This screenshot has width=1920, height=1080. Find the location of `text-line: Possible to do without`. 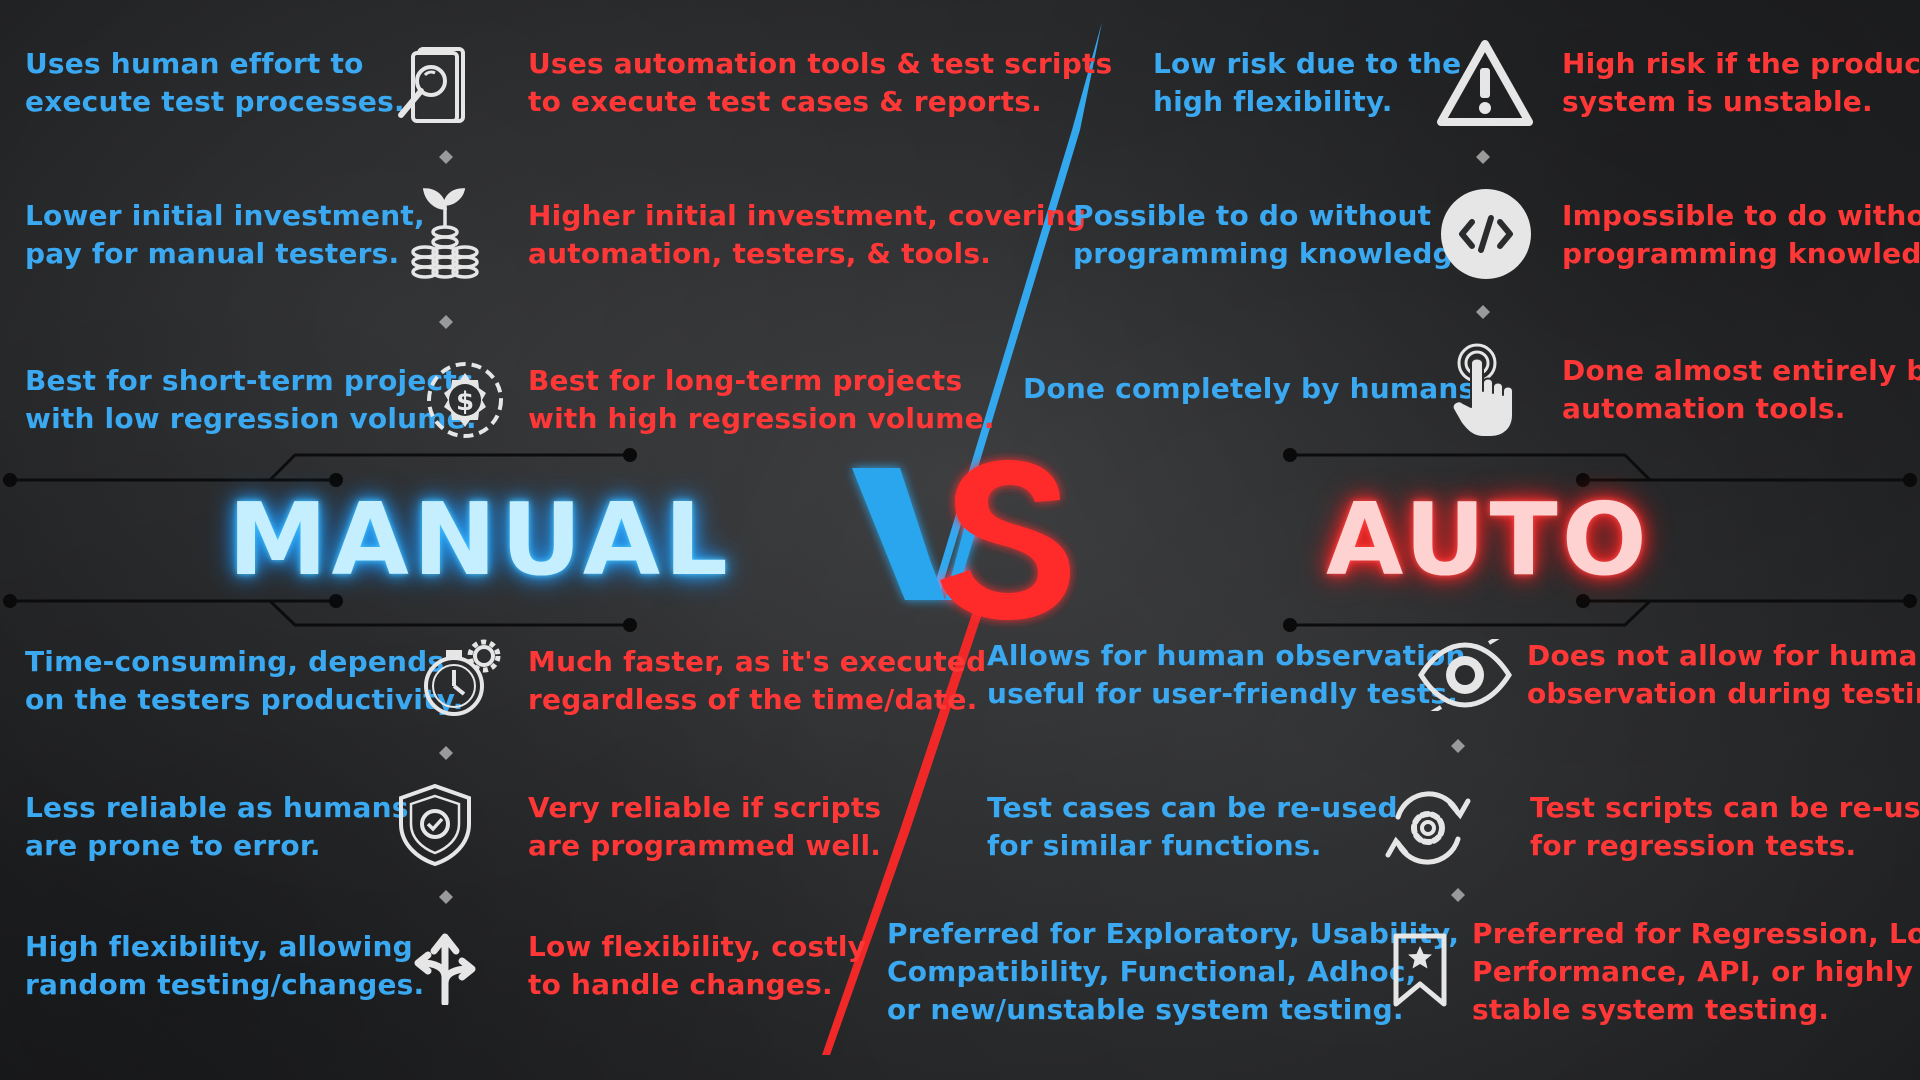

text-line: Possible to do without is located at coordinates (1252, 215).